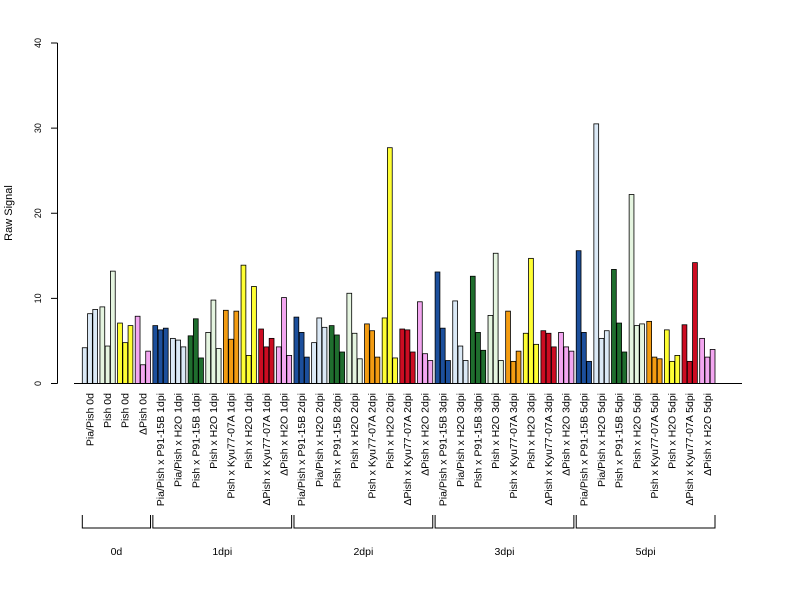 Image resolution: width=800 pixels, height=600 pixels. I want to click on x-tick-label: ΔPish x Kyu77-07A 5dpi, so click(690, 449).